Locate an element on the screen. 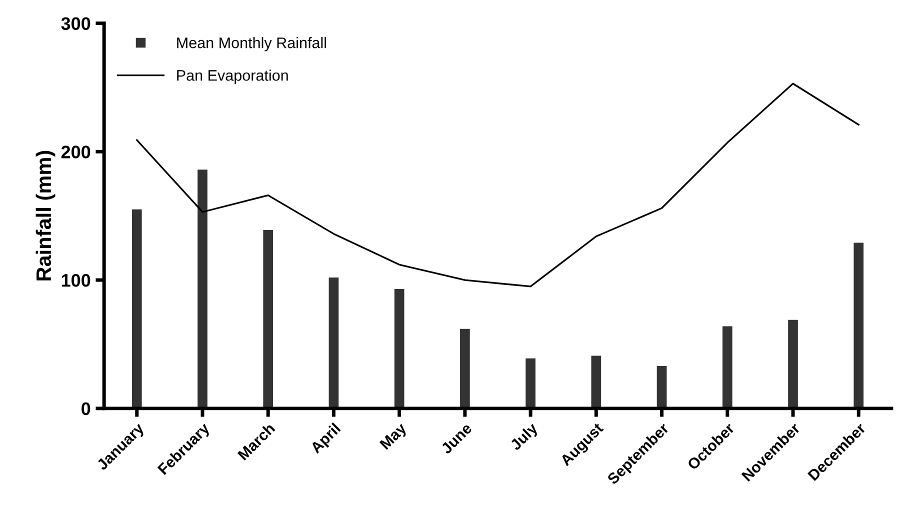 The height and width of the screenshot is (517, 905). y-tick-label: 0 is located at coordinates (86, 409).